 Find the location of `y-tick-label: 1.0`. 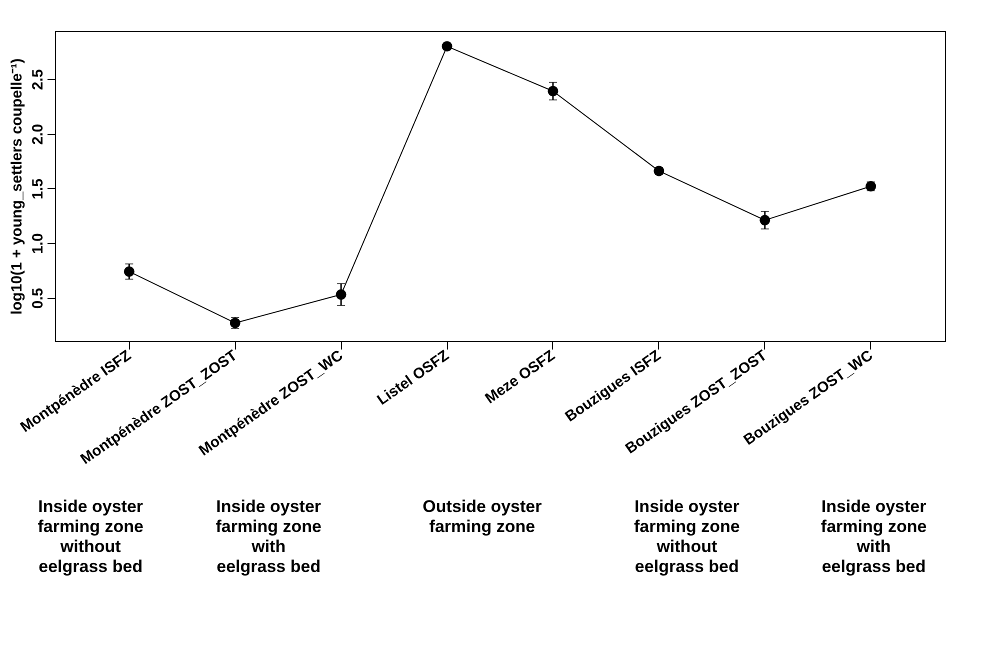

y-tick-label: 1.0 is located at coordinates (38, 243).